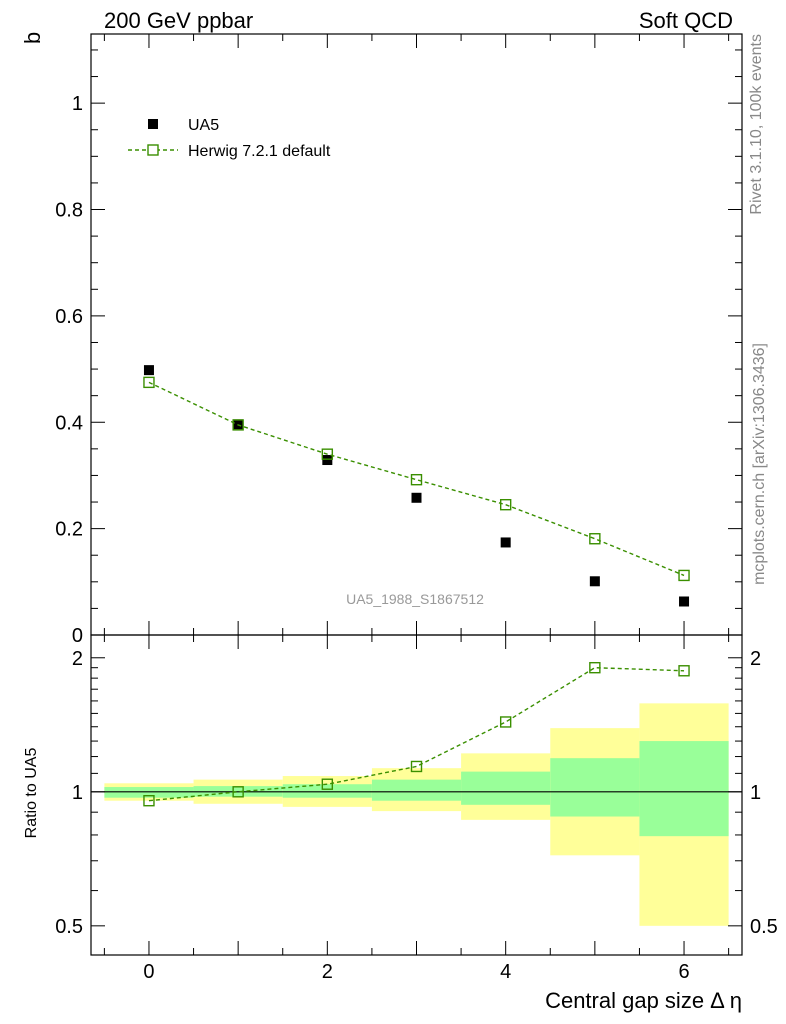 Image resolution: width=786 pixels, height=1024 pixels. I want to click on ratio-plot-marks, so click(416, 734).